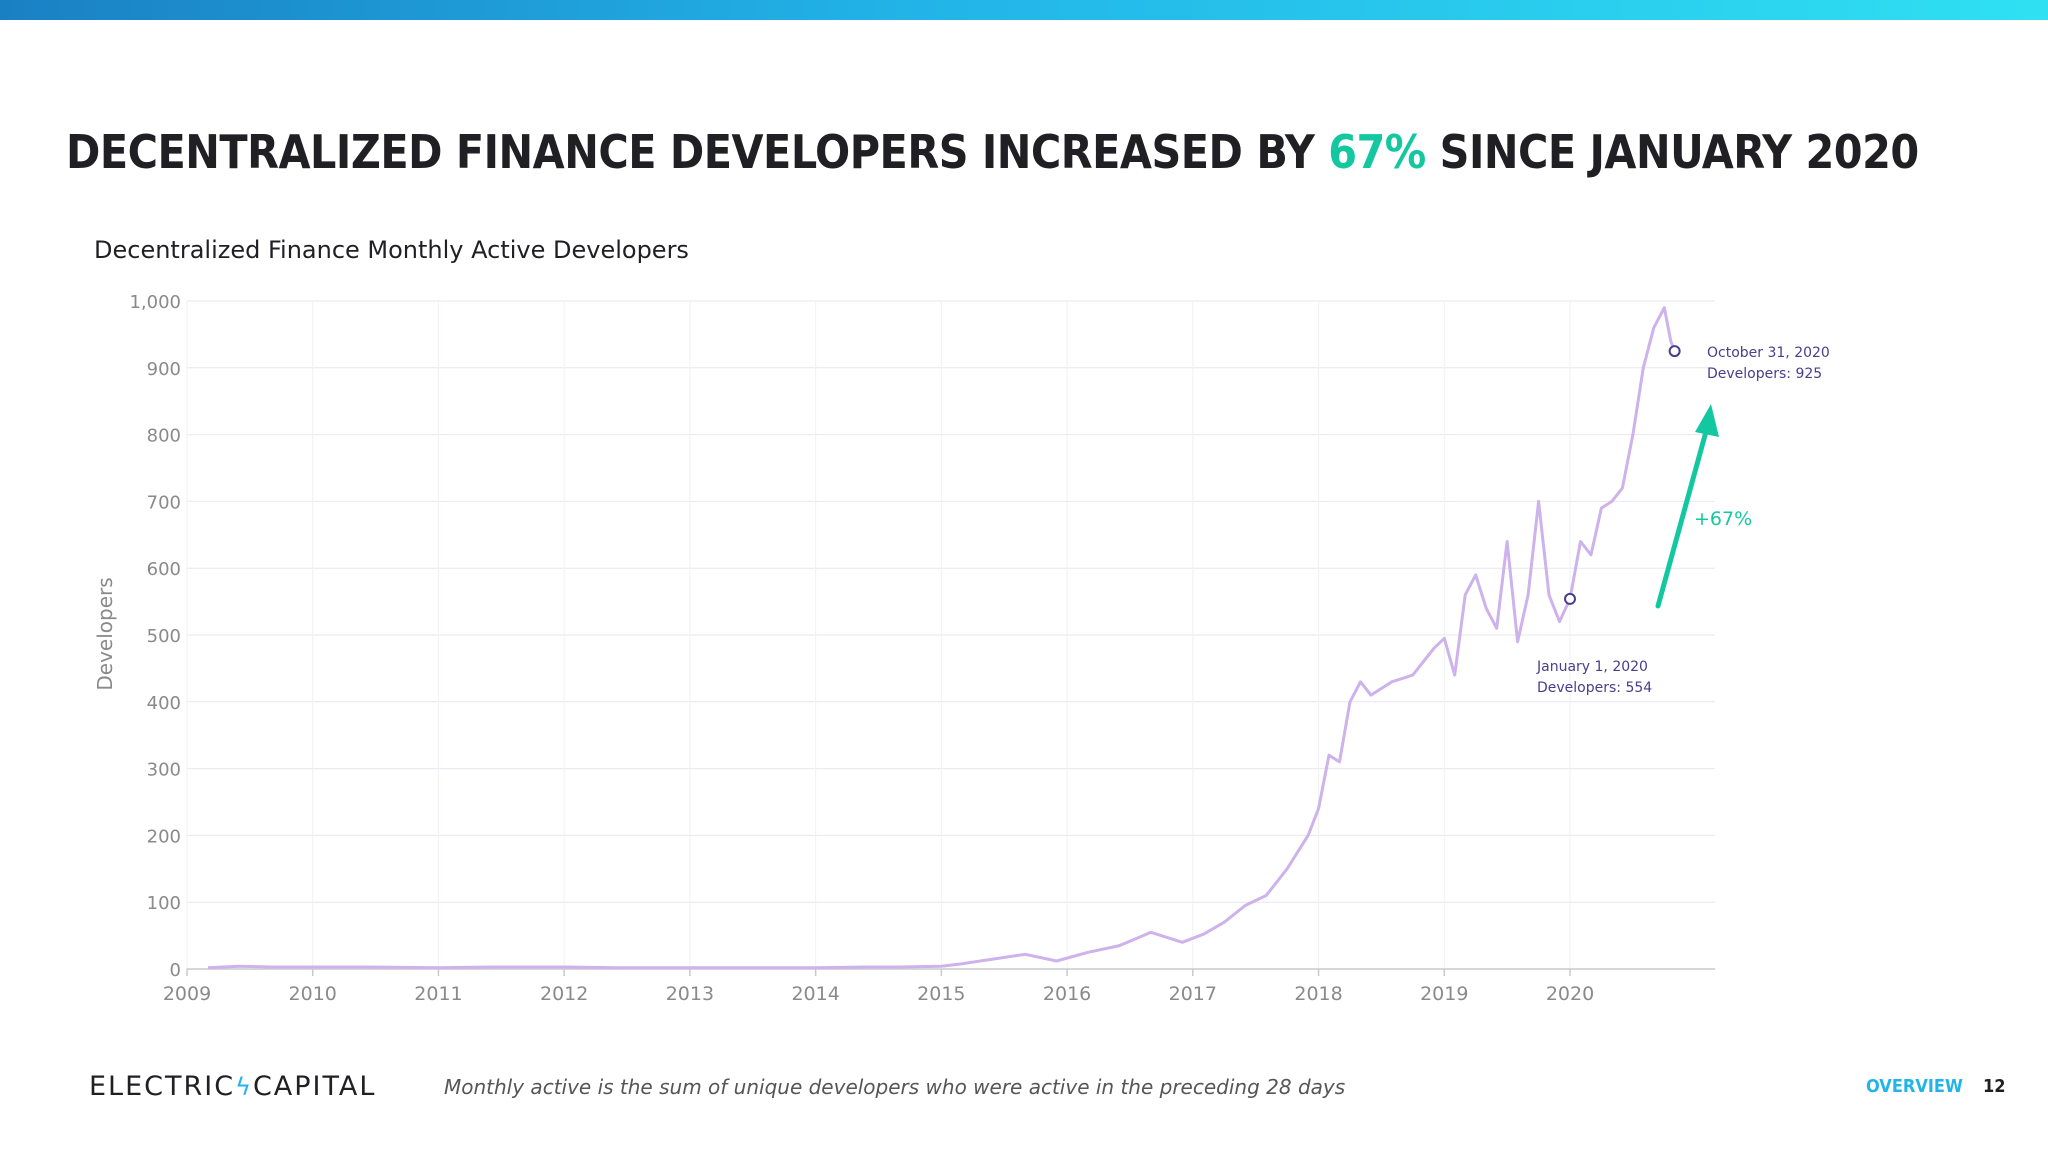 The image size is (2048, 1152). What do you see at coordinates (244, 1087) in the screenshot?
I see `bolt-icon: ϟ` at bounding box center [244, 1087].